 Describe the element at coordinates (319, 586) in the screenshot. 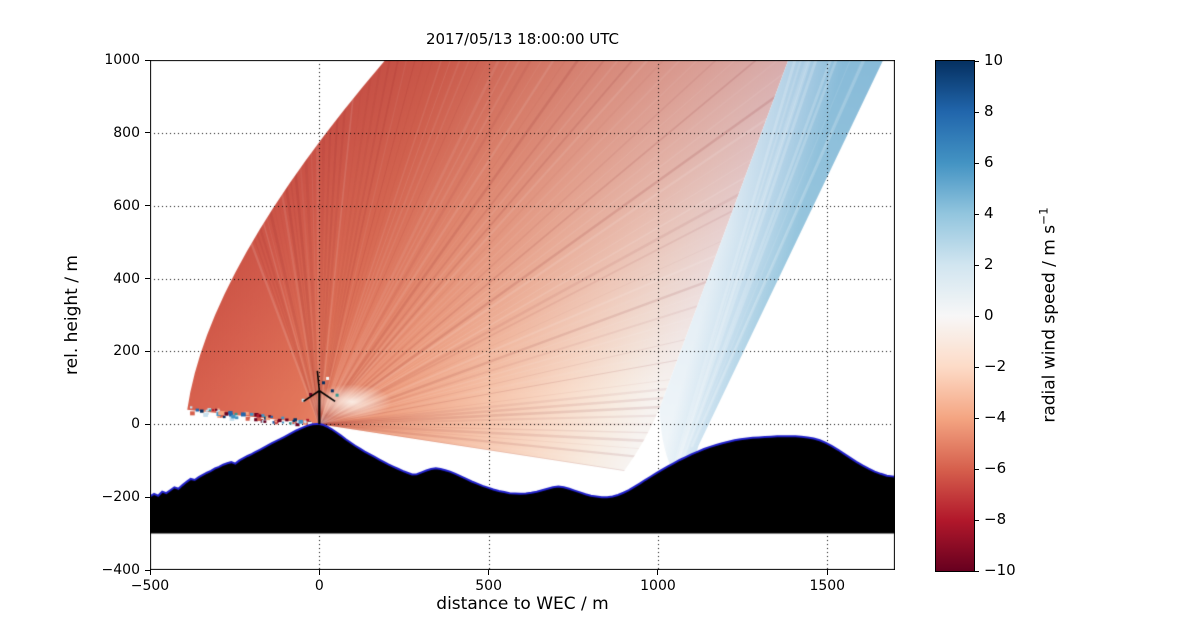

I see `x-tick-label: 0` at that location.